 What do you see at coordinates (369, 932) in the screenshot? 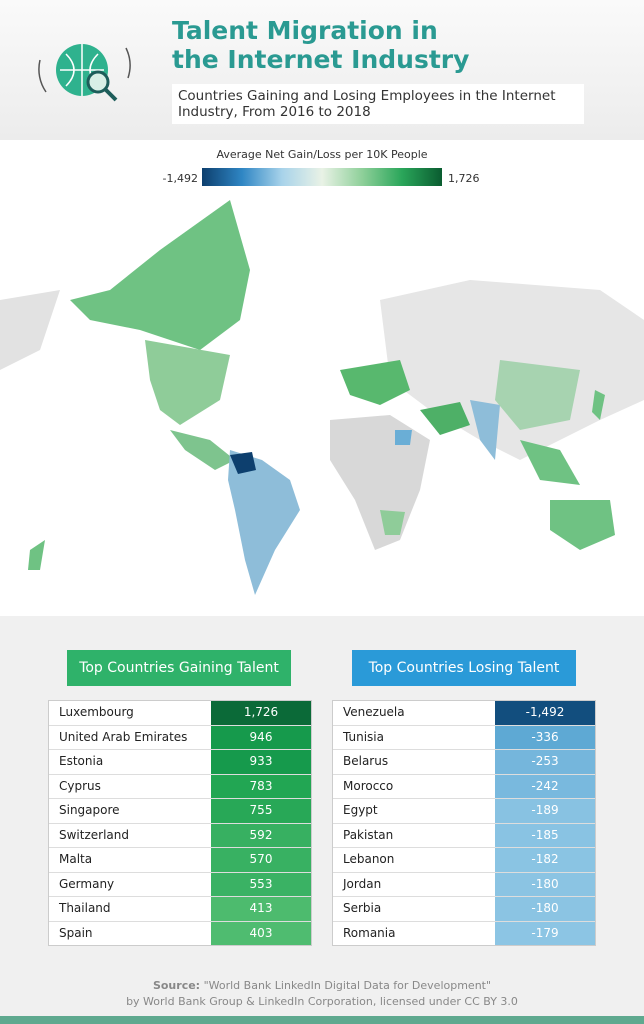
I see `country-name: Romania` at bounding box center [369, 932].